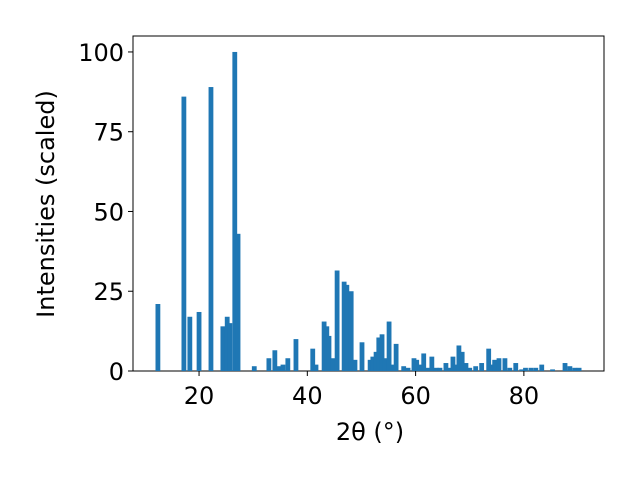  Describe the element at coordinates (46, 204) in the screenshot. I see `y-axis-label: Intensities (scaled)` at that location.